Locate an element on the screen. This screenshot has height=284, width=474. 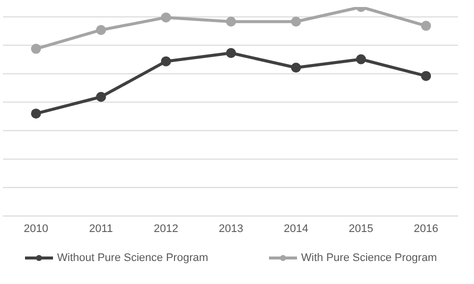
x-tick-label: 2012 is located at coordinates (166, 228).